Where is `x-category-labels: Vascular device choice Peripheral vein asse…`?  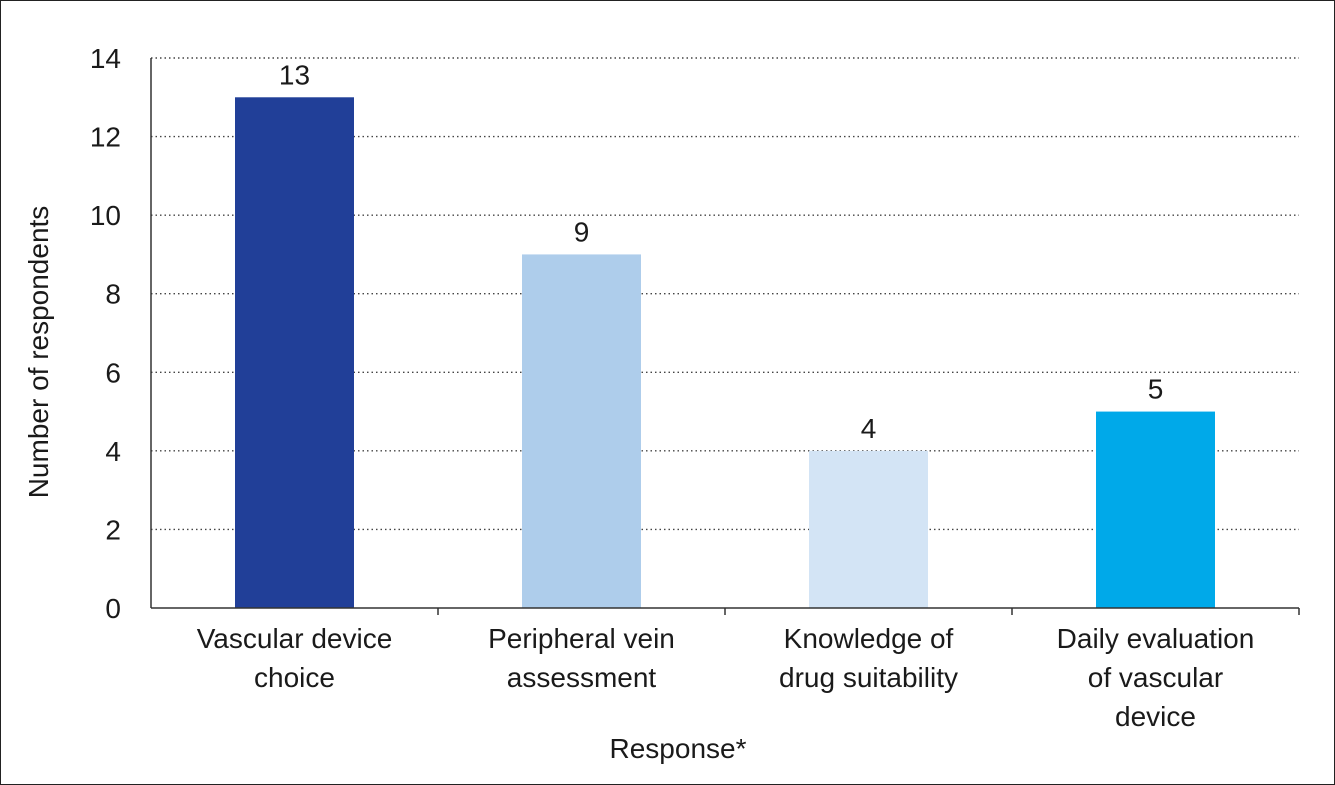
x-category-labels: Vascular device choice Peripheral vein asse… is located at coordinates (726, 677).